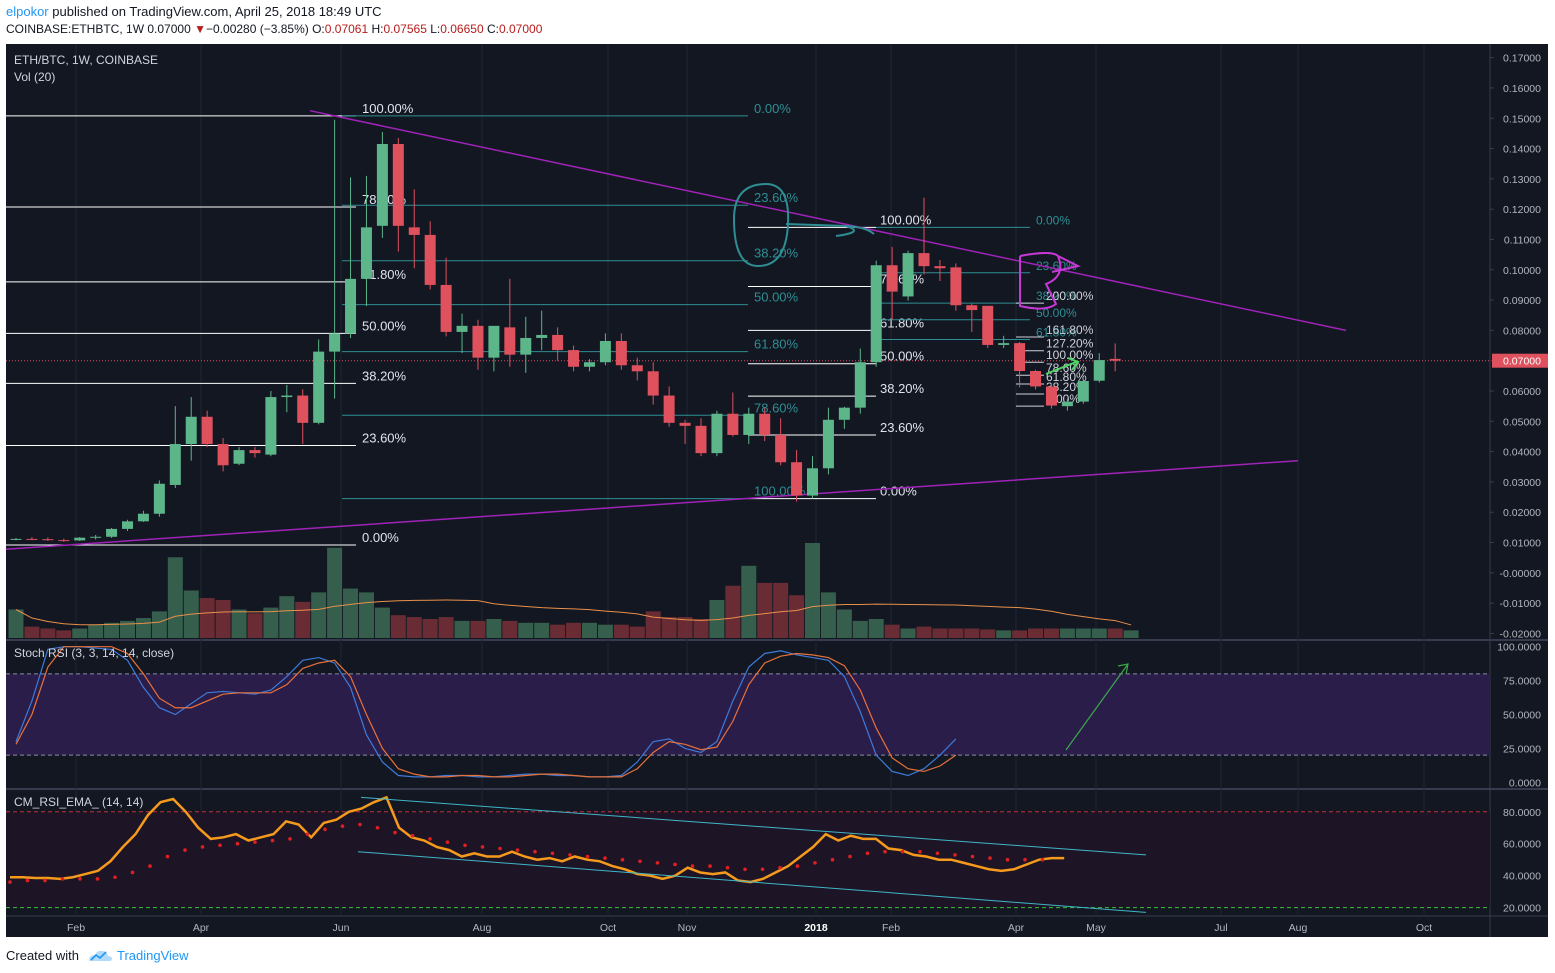 This screenshot has width=1555, height=973. What do you see at coordinates (492, 29) in the screenshot?
I see `close-label: C:` at bounding box center [492, 29].